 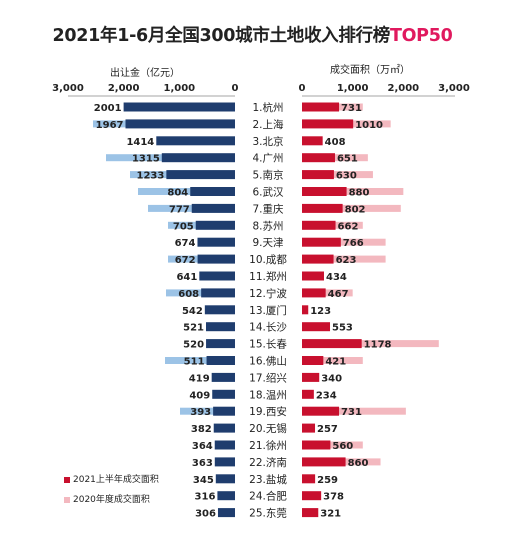 What do you see at coordinates (353, 243) in the screenshot?
I see `area-h1-value: 766` at bounding box center [353, 243].